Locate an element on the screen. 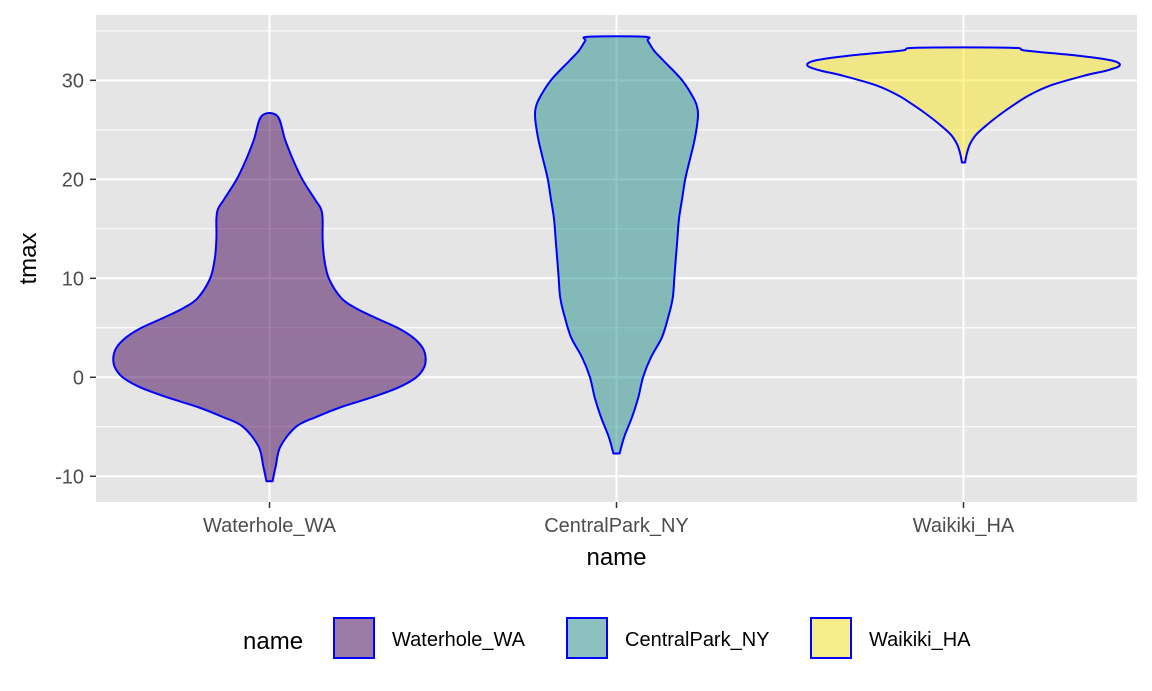  legend-label: Waikiki_HA is located at coordinates (920, 640).